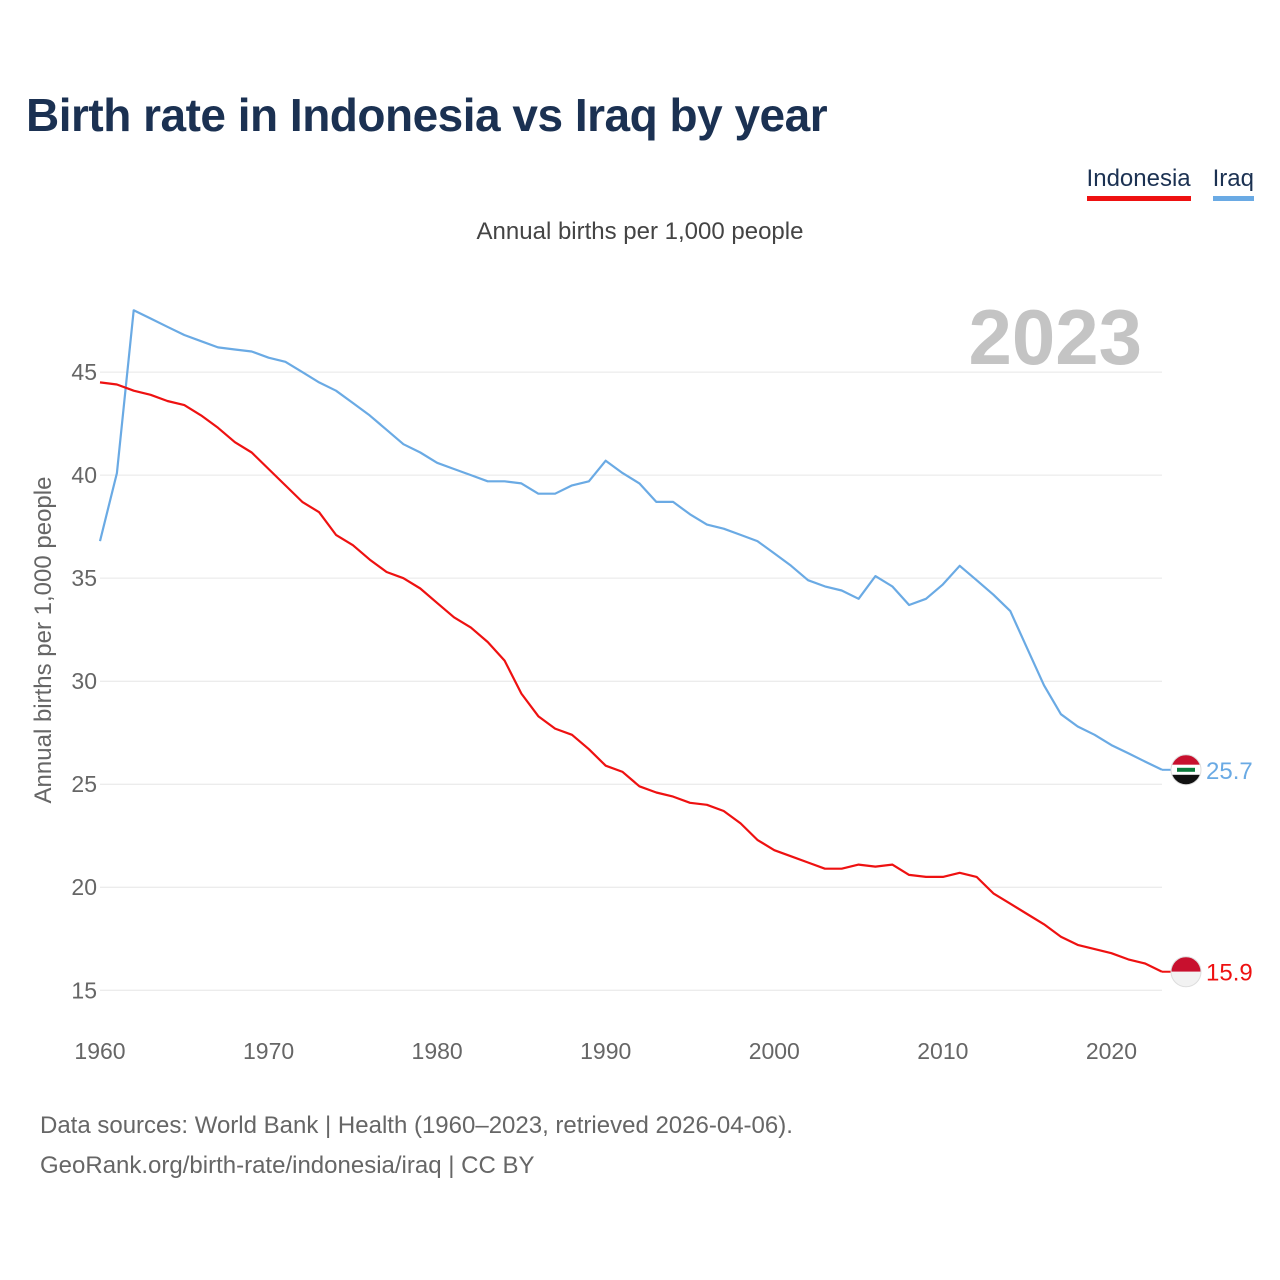 The width and height of the screenshot is (1280, 1280). Describe the element at coordinates (942, 1051) in the screenshot. I see `x-tick-label: 2010` at that location.